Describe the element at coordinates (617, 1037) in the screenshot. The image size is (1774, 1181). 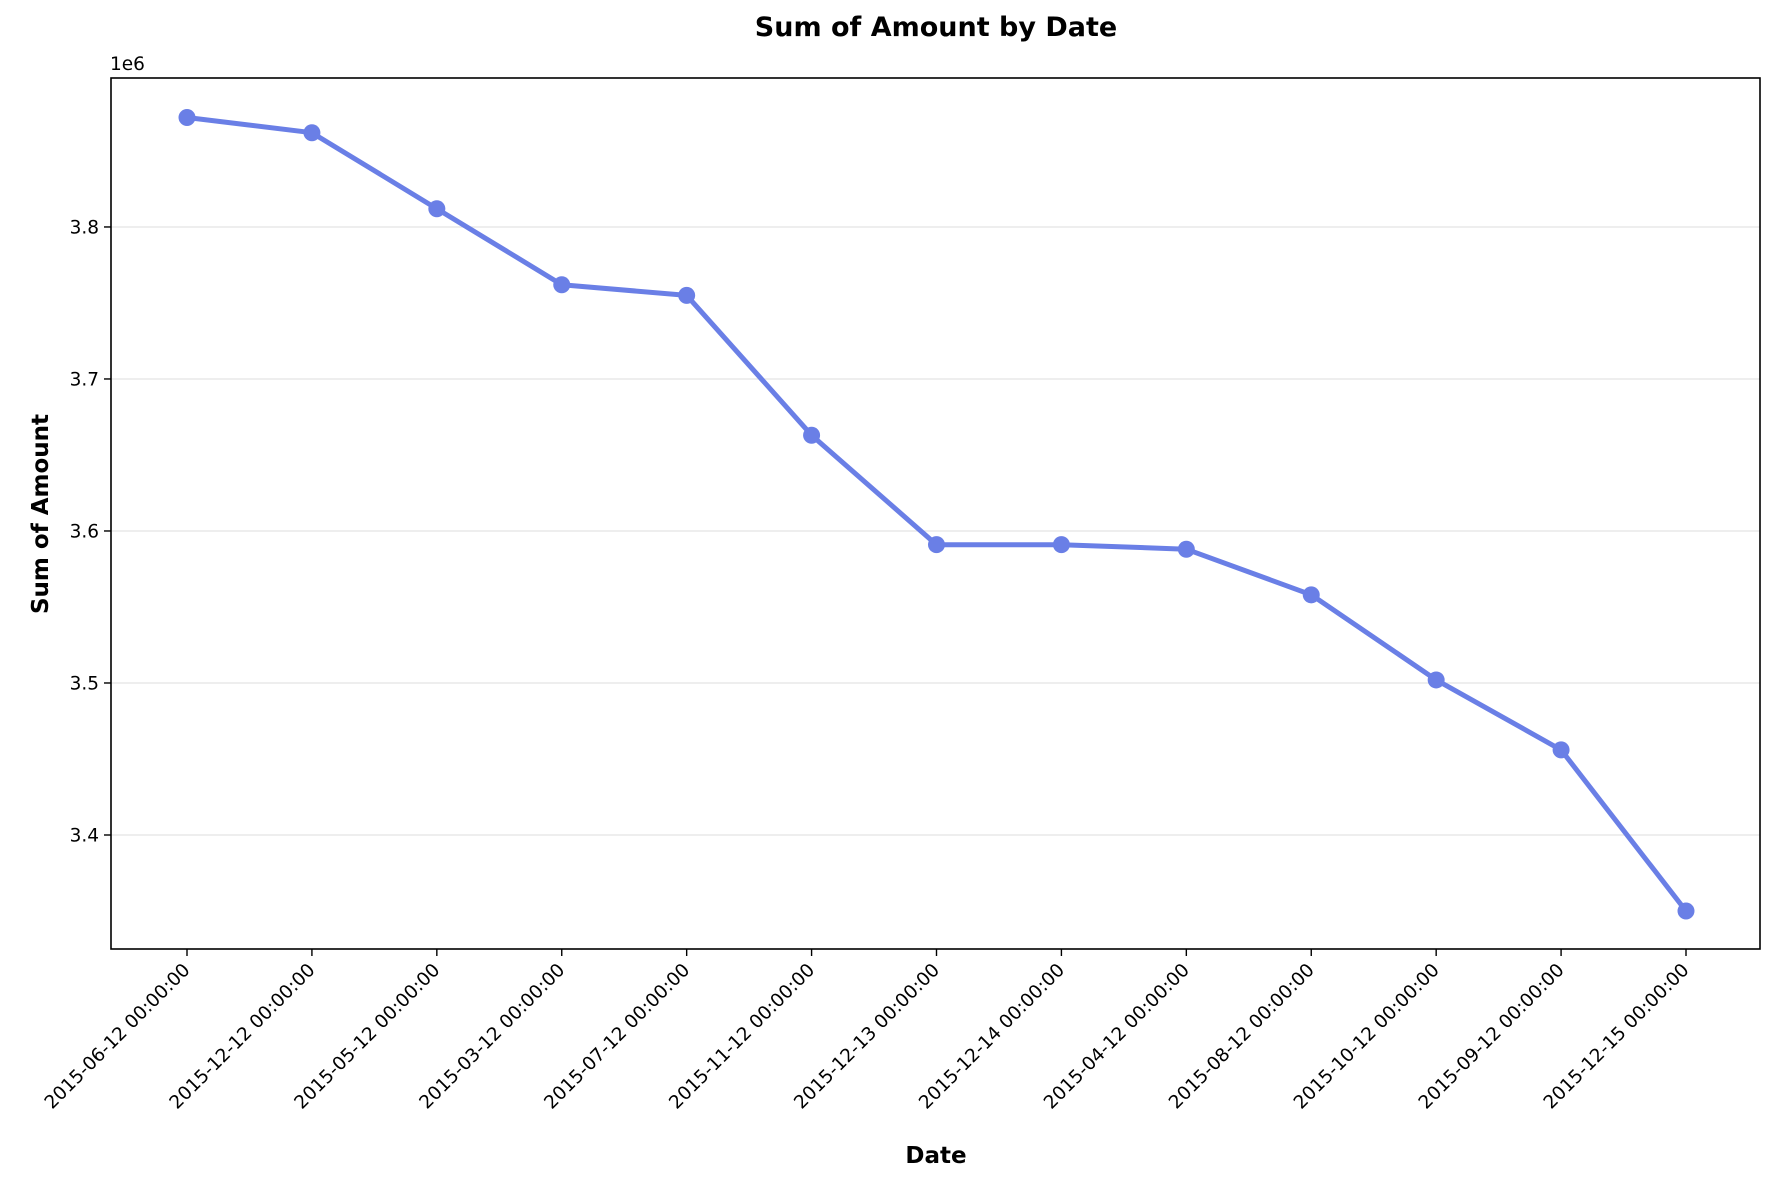
I see `x-tick-label: 2015-07-12 00:00:00` at that location.